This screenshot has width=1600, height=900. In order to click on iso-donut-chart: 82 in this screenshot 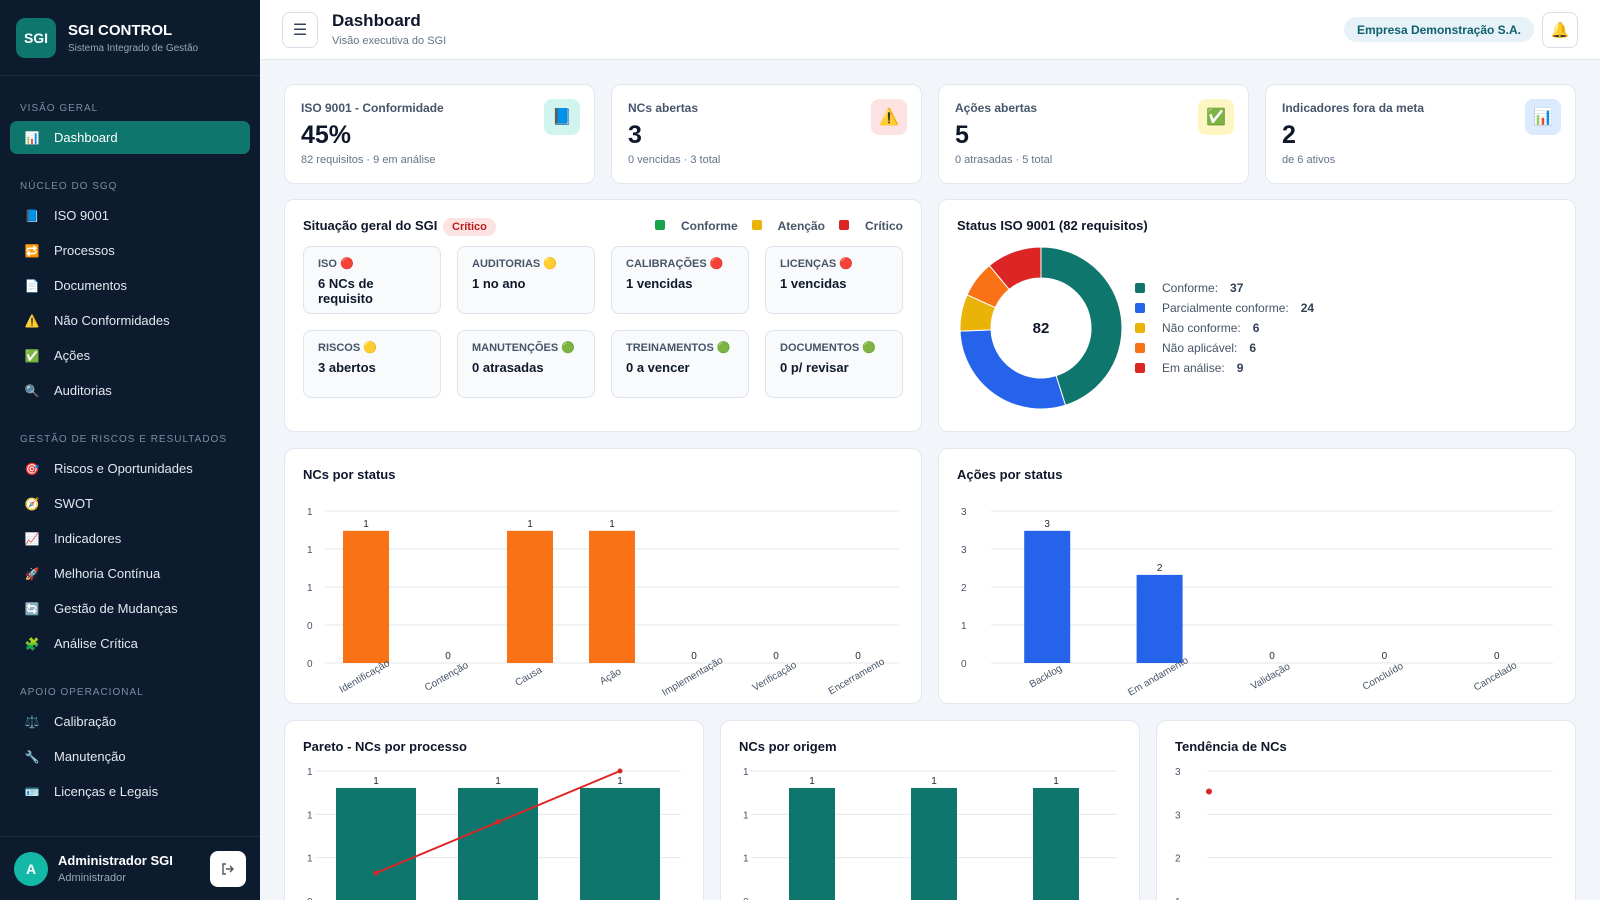, I will do `click(1041, 328)`.